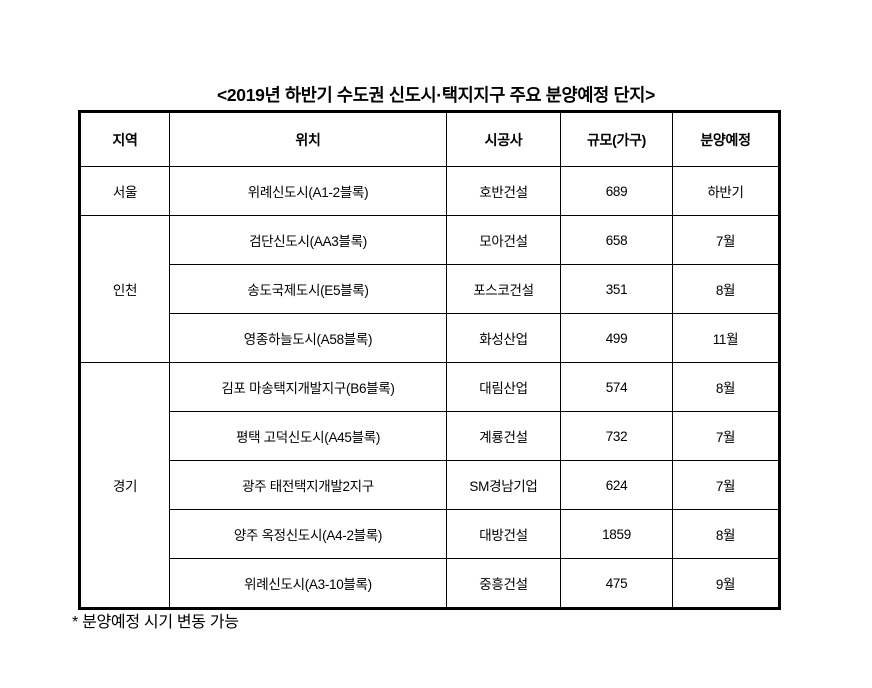 This screenshot has width=872, height=688. I want to click on table-row: 양주 옥정신도시(A4-2블록) 대방건설 1859 8월, so click(430, 534).